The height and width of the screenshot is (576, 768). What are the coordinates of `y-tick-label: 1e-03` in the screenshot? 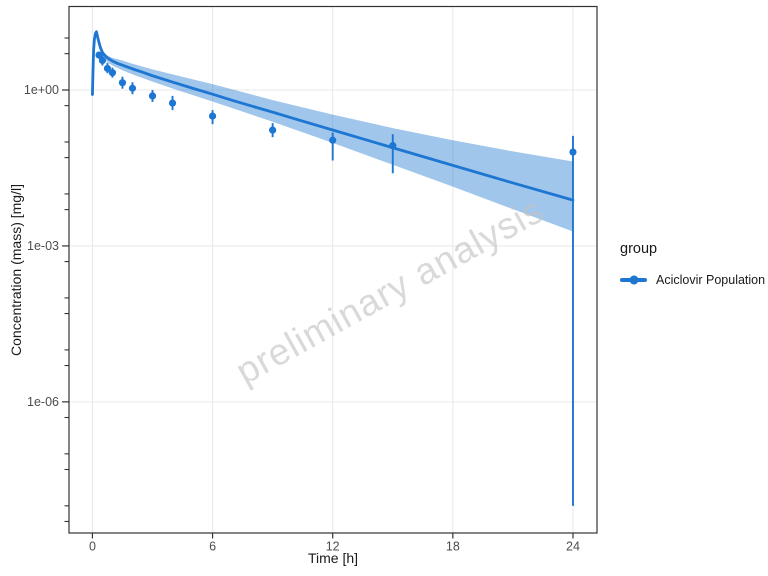 It's located at (43, 246).